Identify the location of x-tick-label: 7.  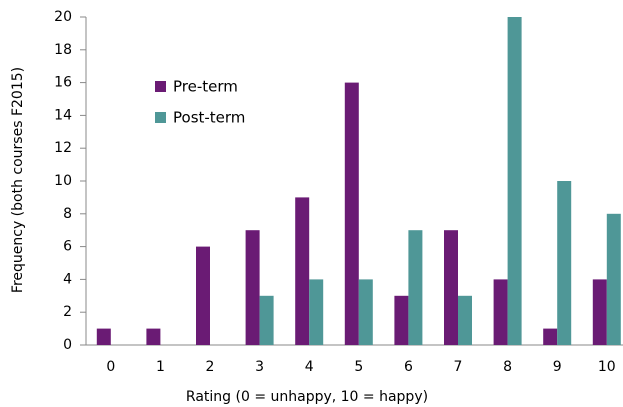
(458, 367).